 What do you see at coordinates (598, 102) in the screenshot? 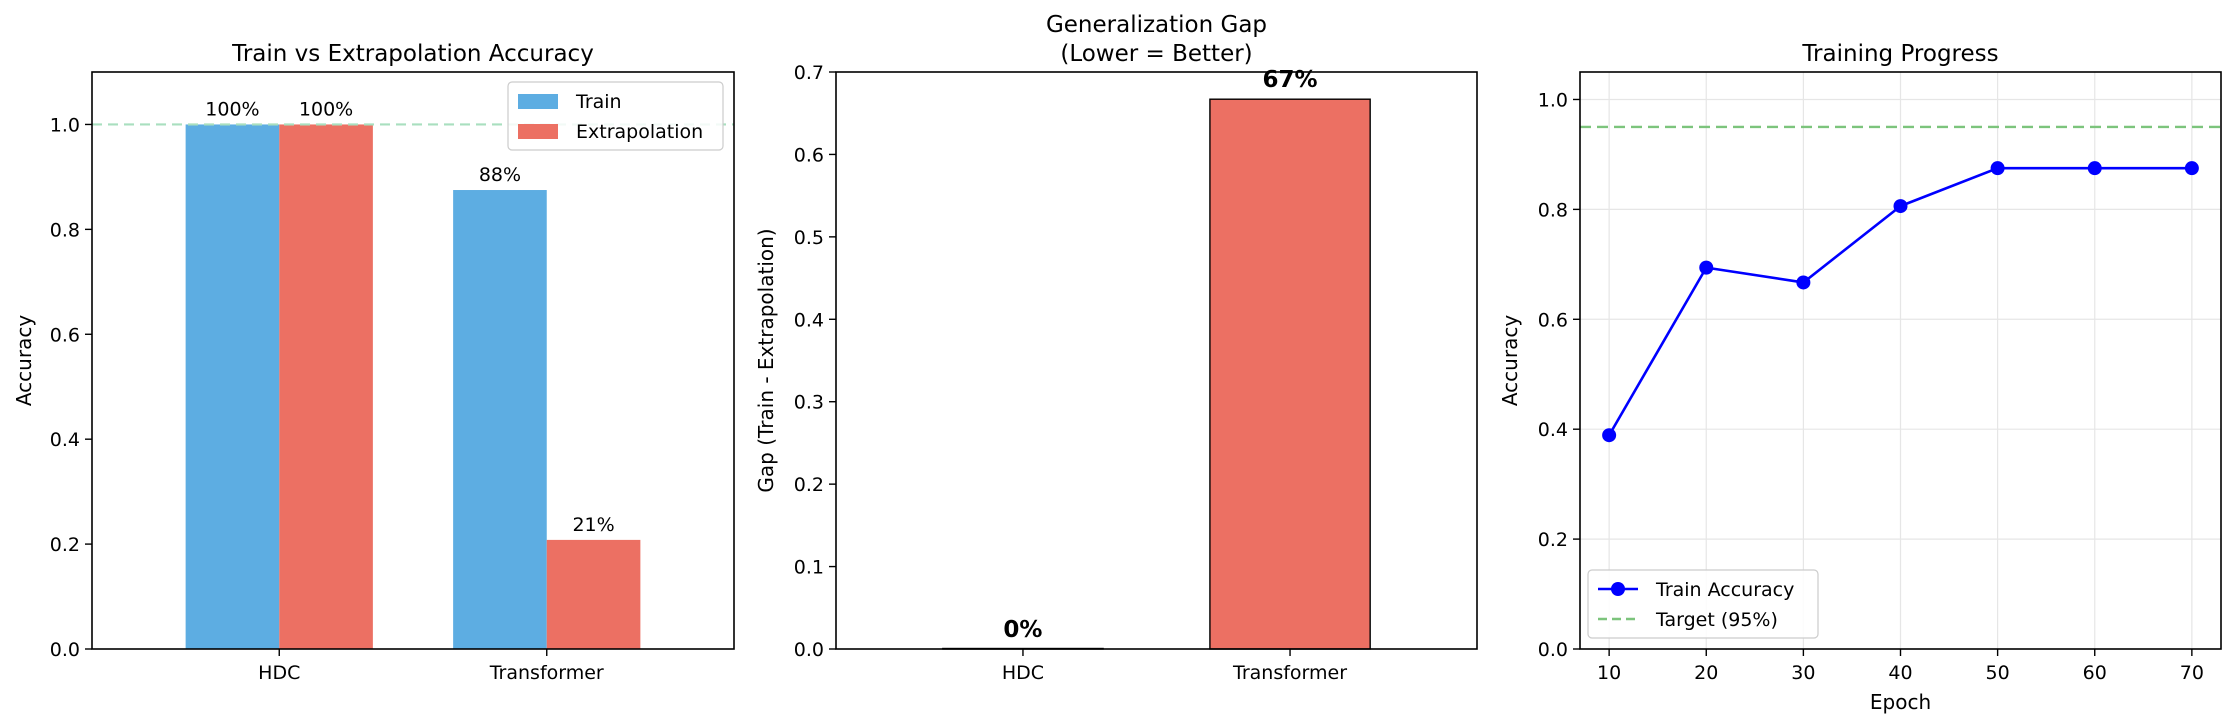
I see `legend-label: Train` at bounding box center [598, 102].